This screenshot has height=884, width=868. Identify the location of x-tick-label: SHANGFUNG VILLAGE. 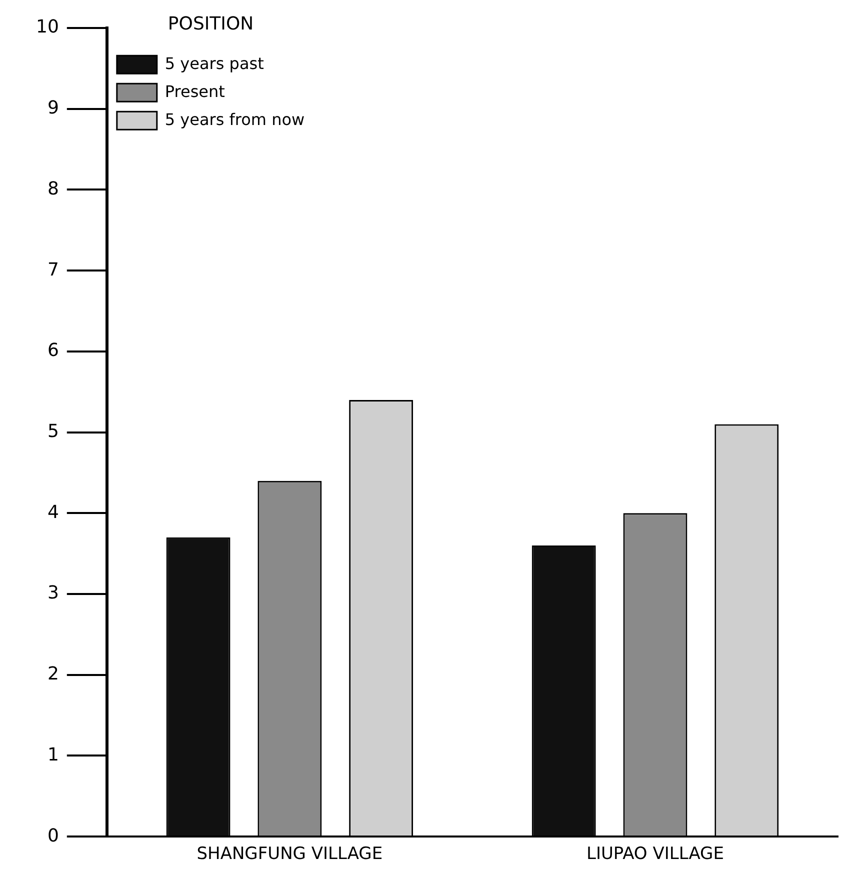
(289, 854).